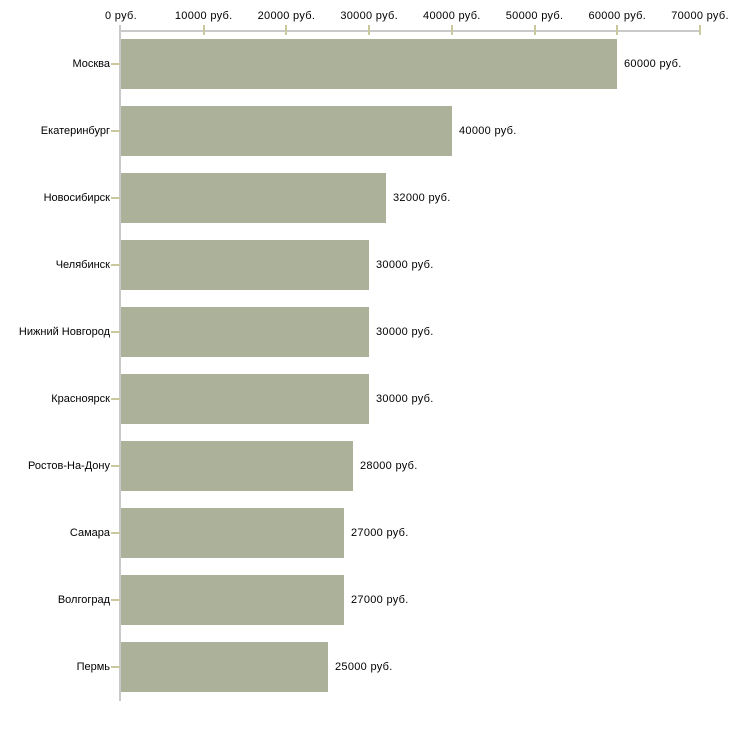  What do you see at coordinates (75, 131) in the screenshot?
I see `category-label: Екатеринбург` at bounding box center [75, 131].